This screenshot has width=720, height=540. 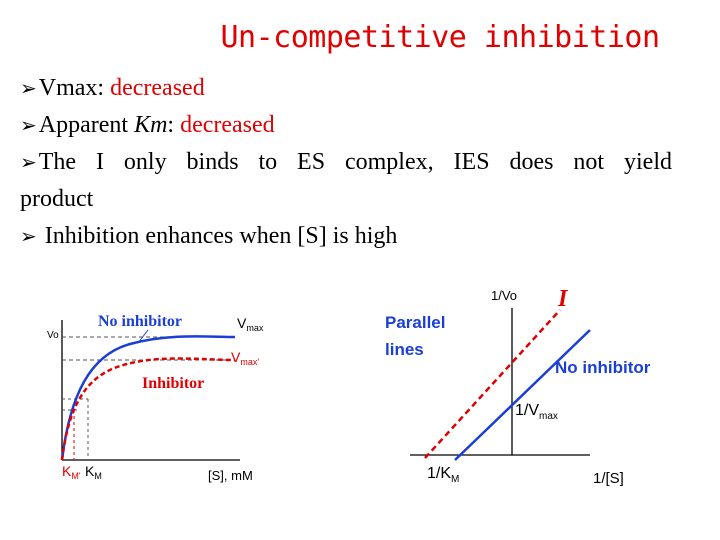 What do you see at coordinates (86, 125) in the screenshot?
I see `bullet-km-label: Apparent` at bounding box center [86, 125].